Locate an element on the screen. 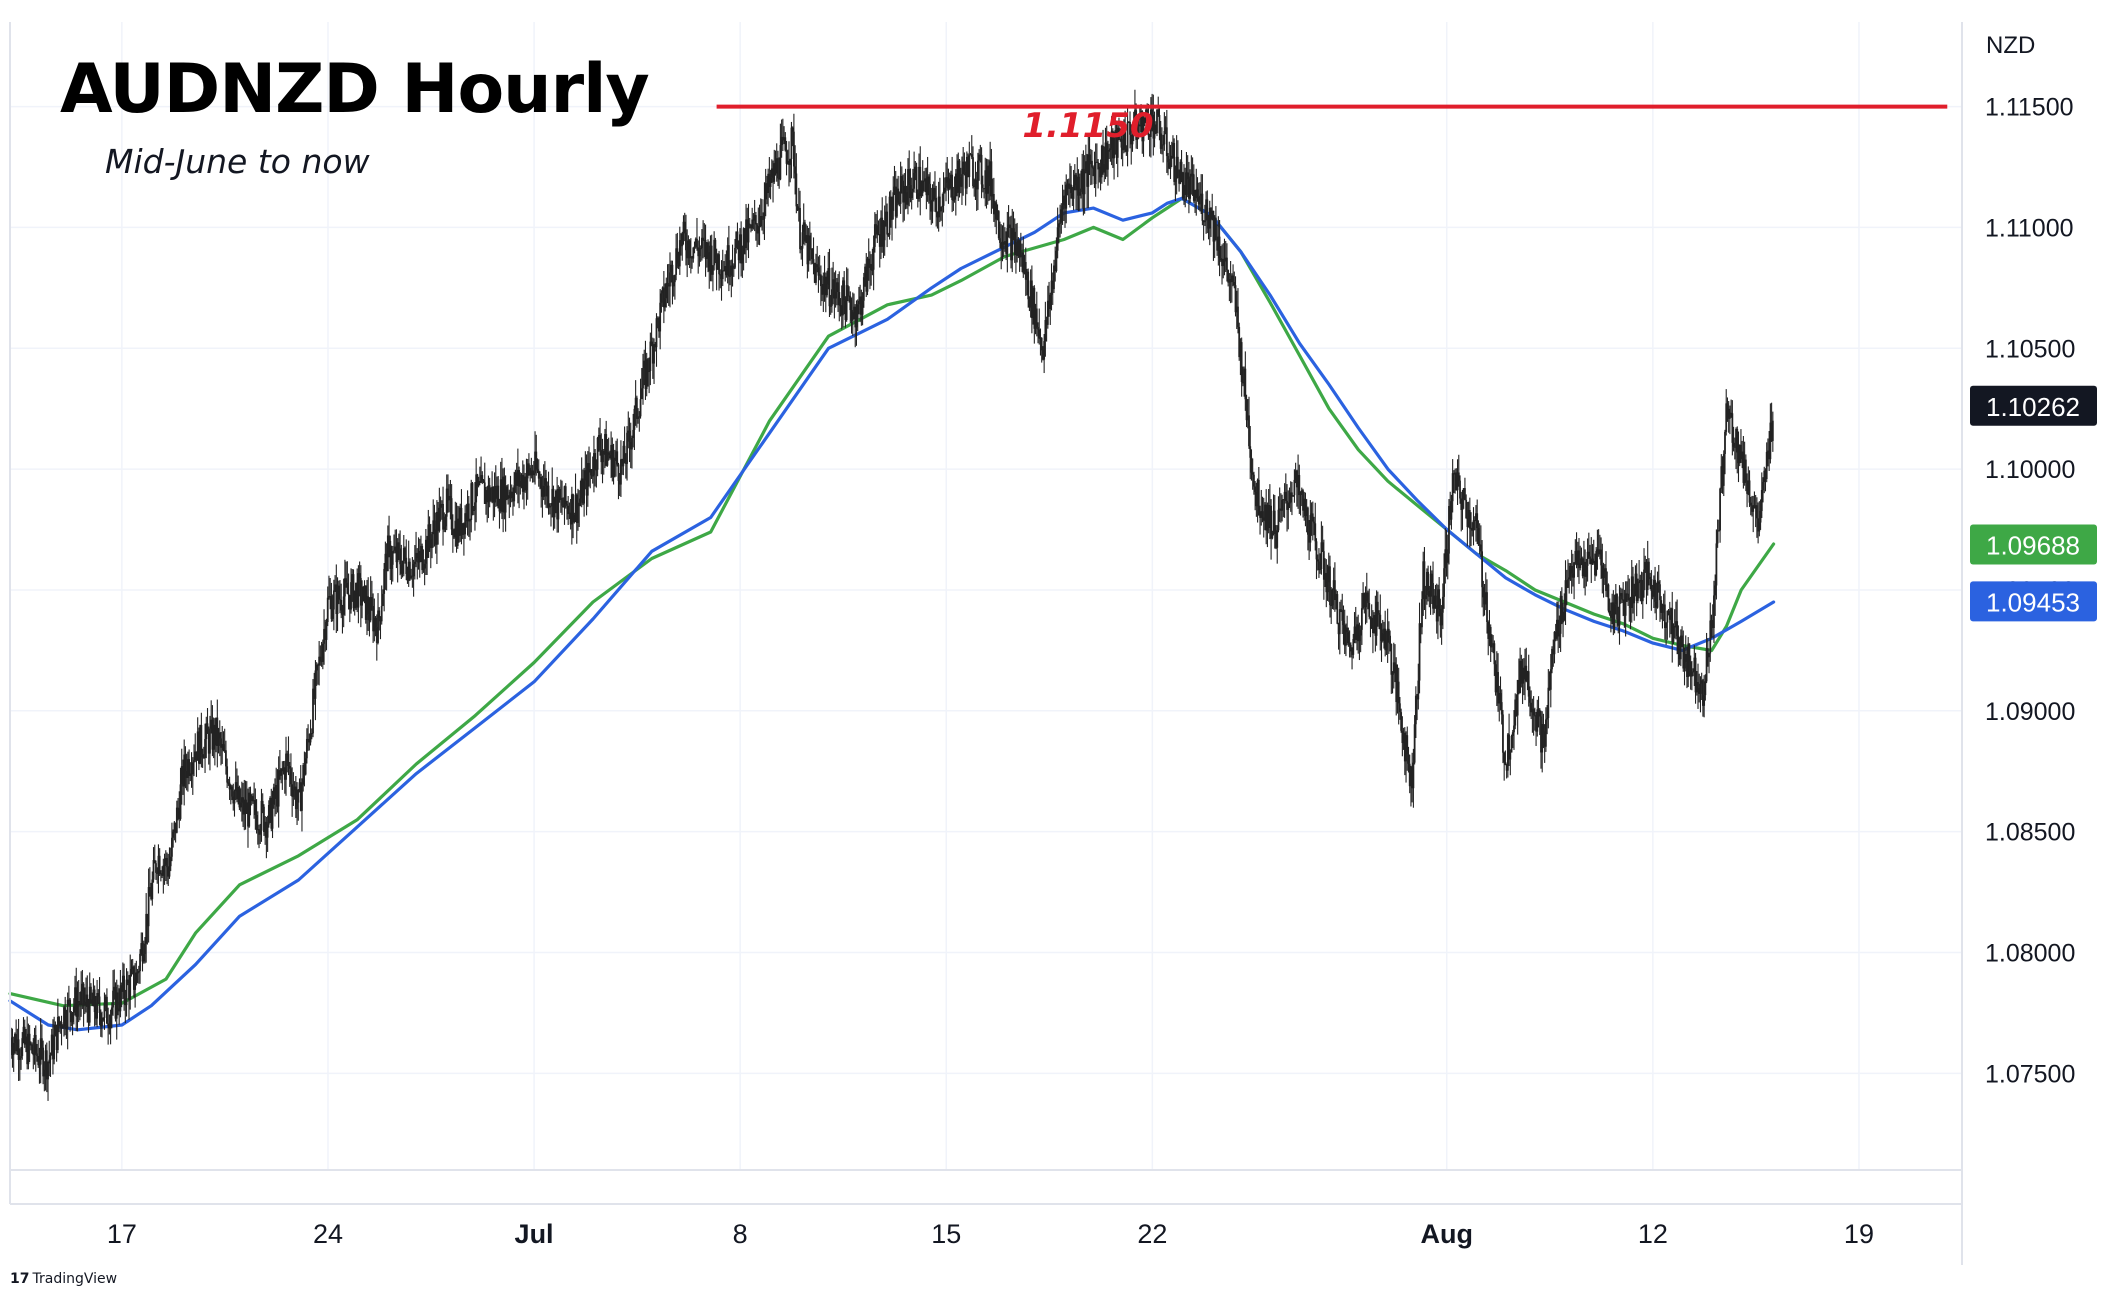 The width and height of the screenshot is (2109, 1299). x-tick-label: 22 is located at coordinates (1152, 1234).